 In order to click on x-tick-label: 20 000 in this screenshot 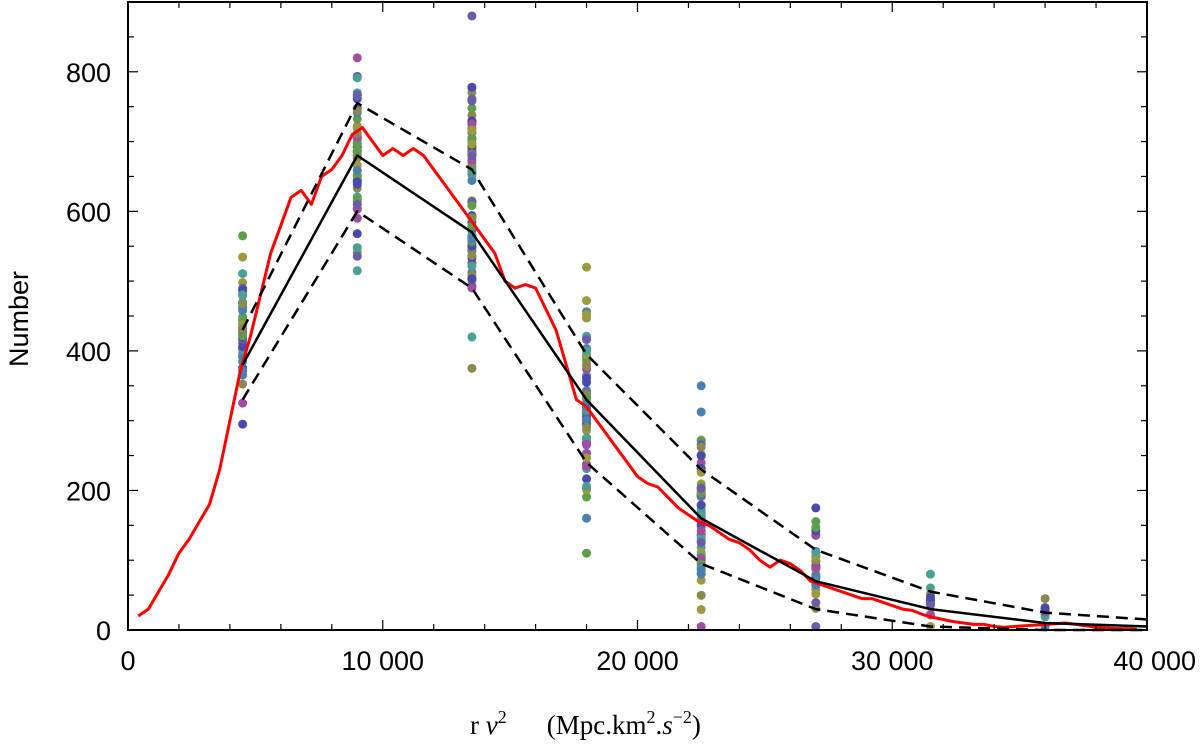, I will do `click(637, 661)`.